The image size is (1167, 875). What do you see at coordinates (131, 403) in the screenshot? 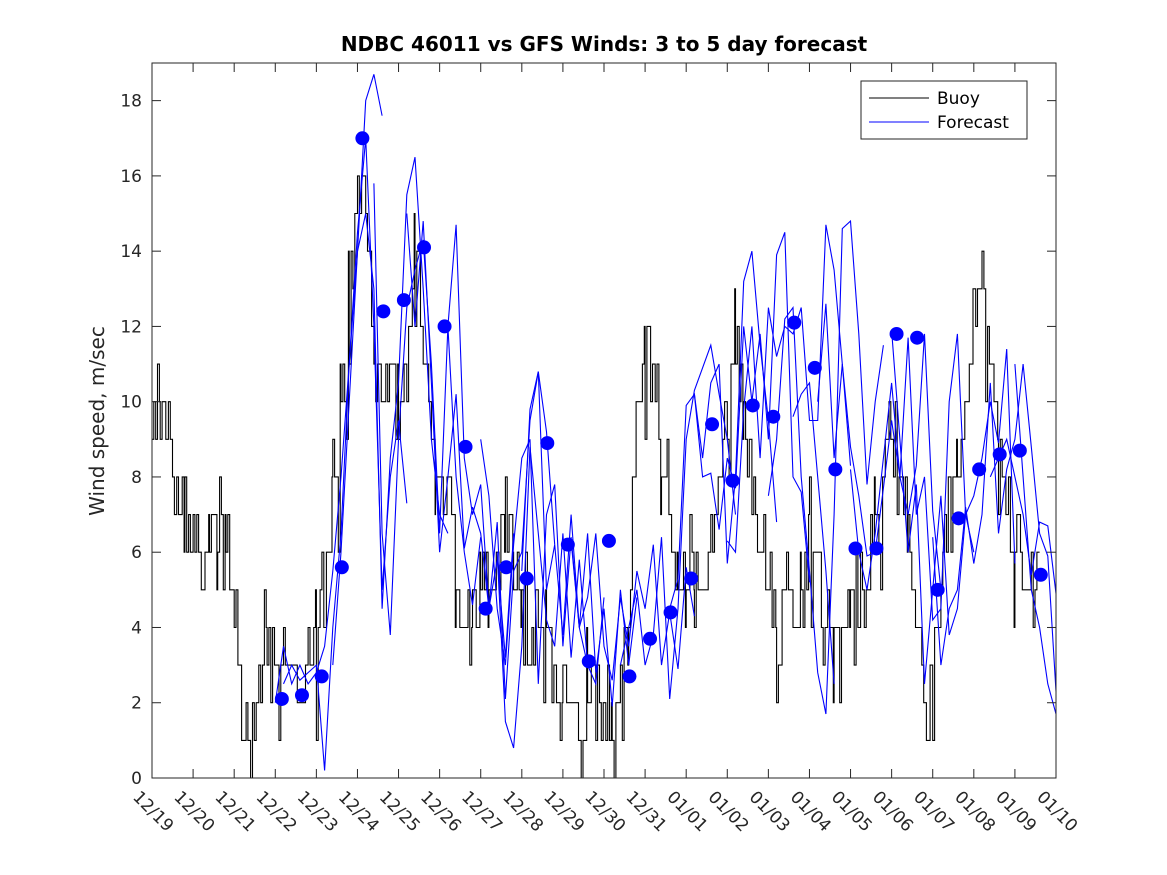
I see `y-tick-label: 10` at bounding box center [131, 403].